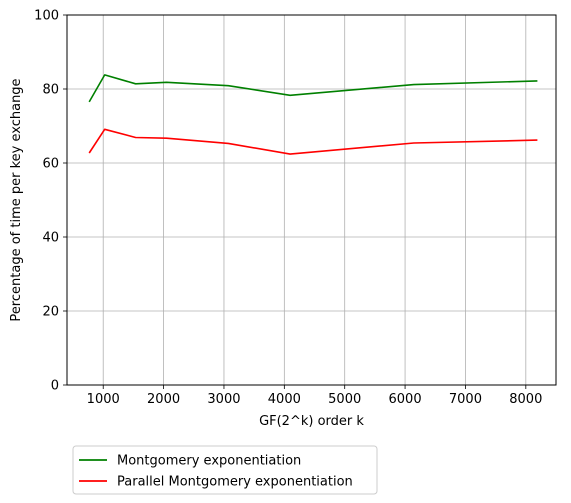 The height and width of the screenshot is (503, 571). What do you see at coordinates (50, 238) in the screenshot?
I see `y-tick-label: 40` at bounding box center [50, 238].